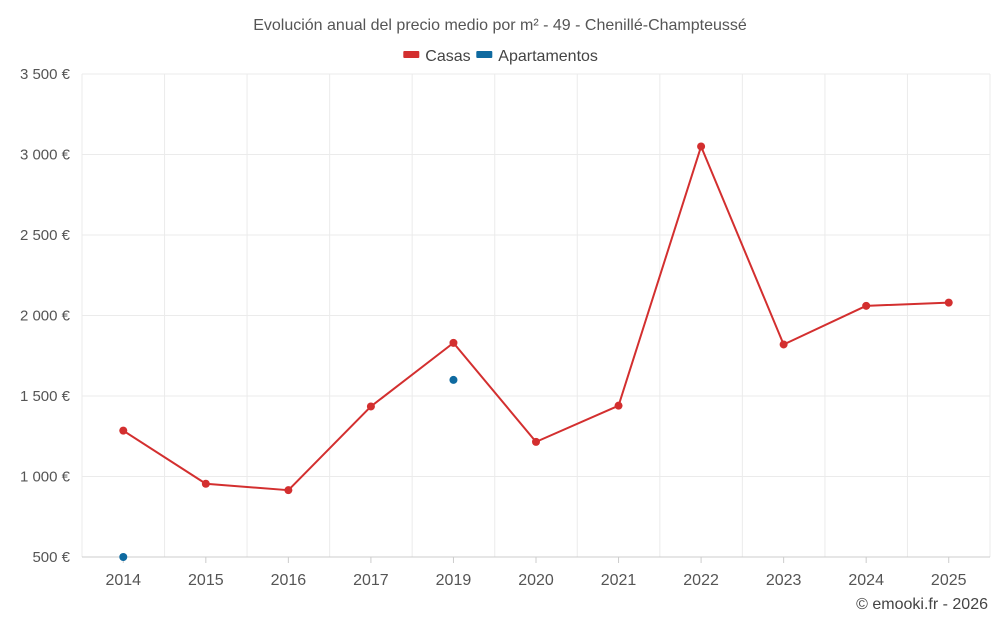 Image resolution: width=1000 pixels, height=625 pixels. I want to click on y-tick-label: 3 000 €, so click(45, 155).